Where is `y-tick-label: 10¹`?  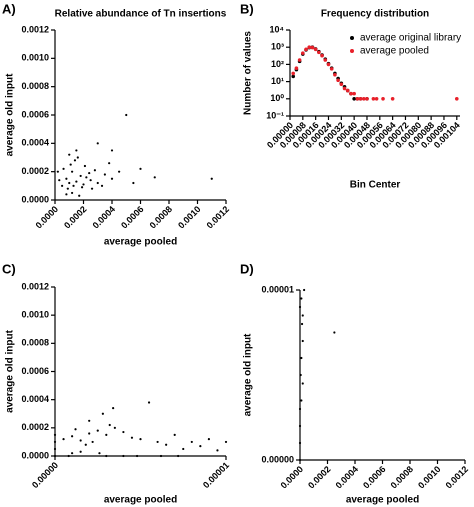
y-tick-label: 10¹ is located at coordinates (277, 81).